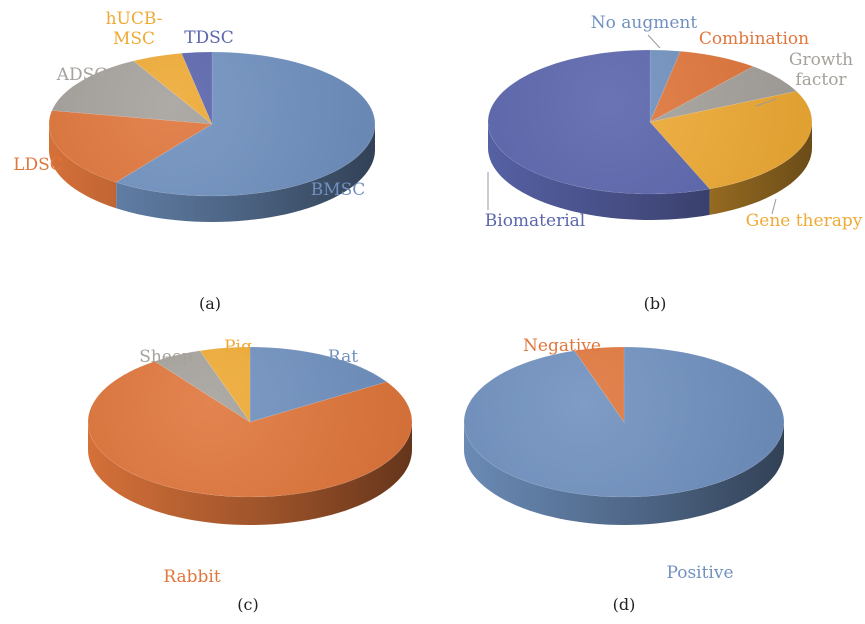  I want to click on slice-label-gene-therapy: Gene therapy, so click(804, 221).